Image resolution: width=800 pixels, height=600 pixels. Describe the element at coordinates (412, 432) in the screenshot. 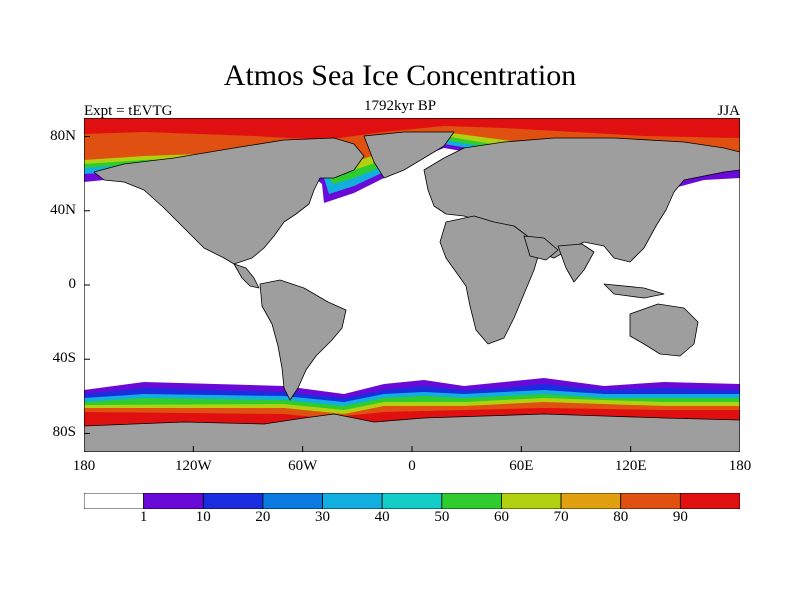

I see `land-antarctica` at that location.